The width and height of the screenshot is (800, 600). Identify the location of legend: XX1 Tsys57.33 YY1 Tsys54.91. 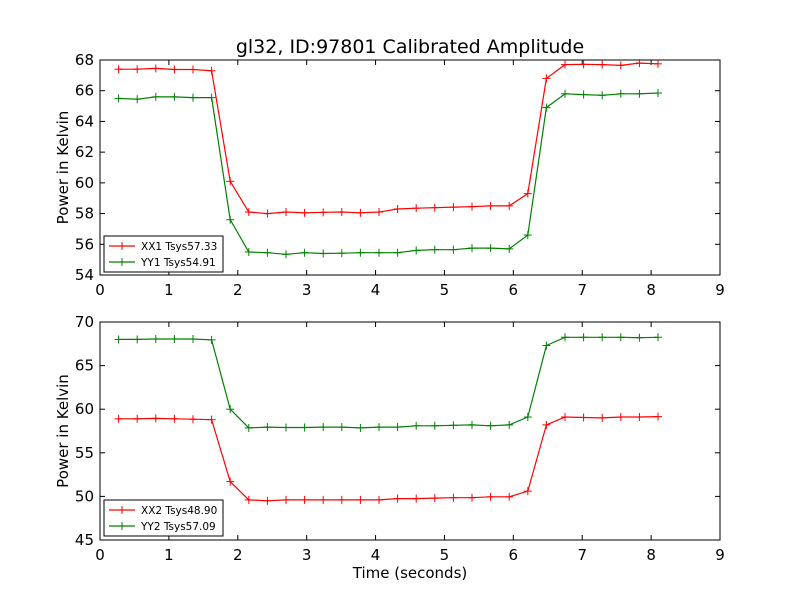
(163, 254).